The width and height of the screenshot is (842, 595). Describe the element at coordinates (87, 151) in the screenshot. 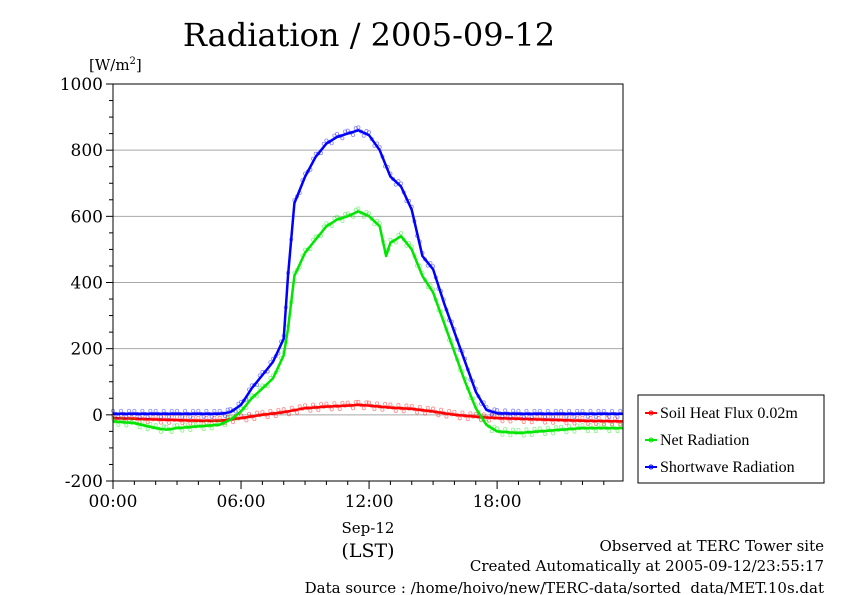

I see `y-tick-label: 800` at that location.